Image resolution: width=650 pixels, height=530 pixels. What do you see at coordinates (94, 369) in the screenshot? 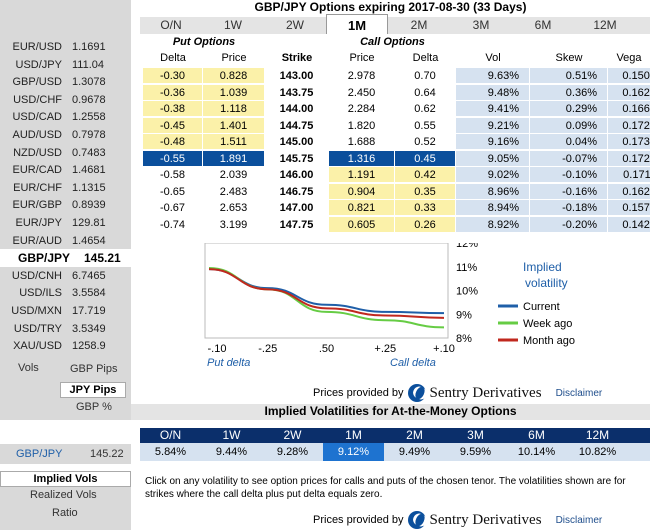
I see `gbp-pips-option: GBP Pips` at bounding box center [94, 369].